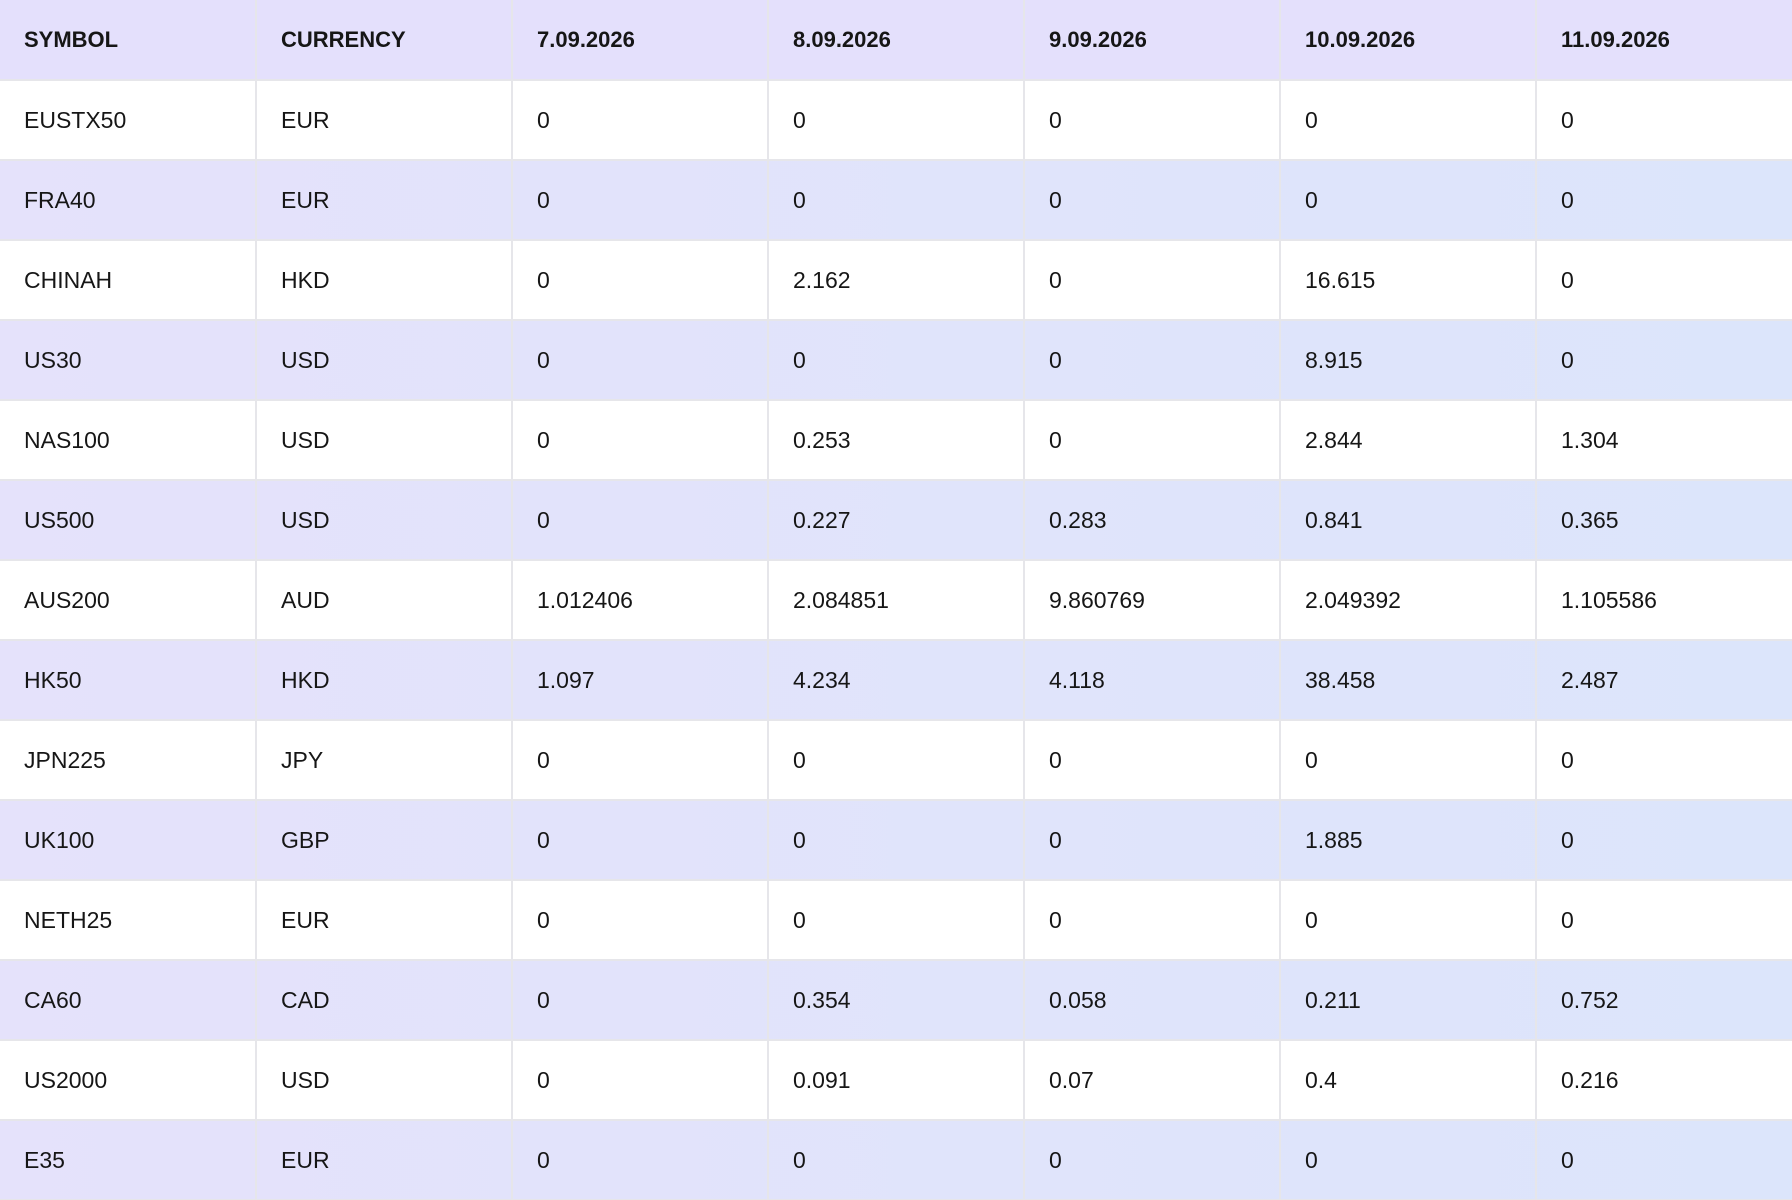 The image size is (1792, 1200). I want to click on table-cell: US2000, so click(128, 1080).